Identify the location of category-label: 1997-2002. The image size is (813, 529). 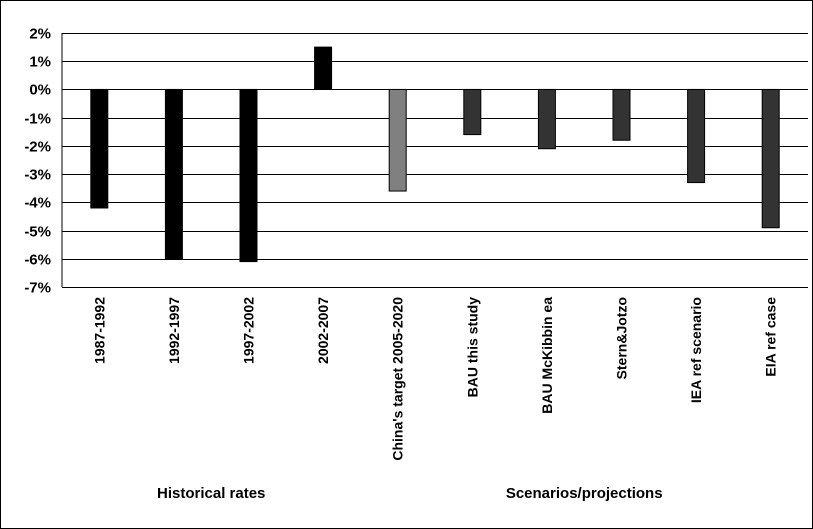
(249, 330).